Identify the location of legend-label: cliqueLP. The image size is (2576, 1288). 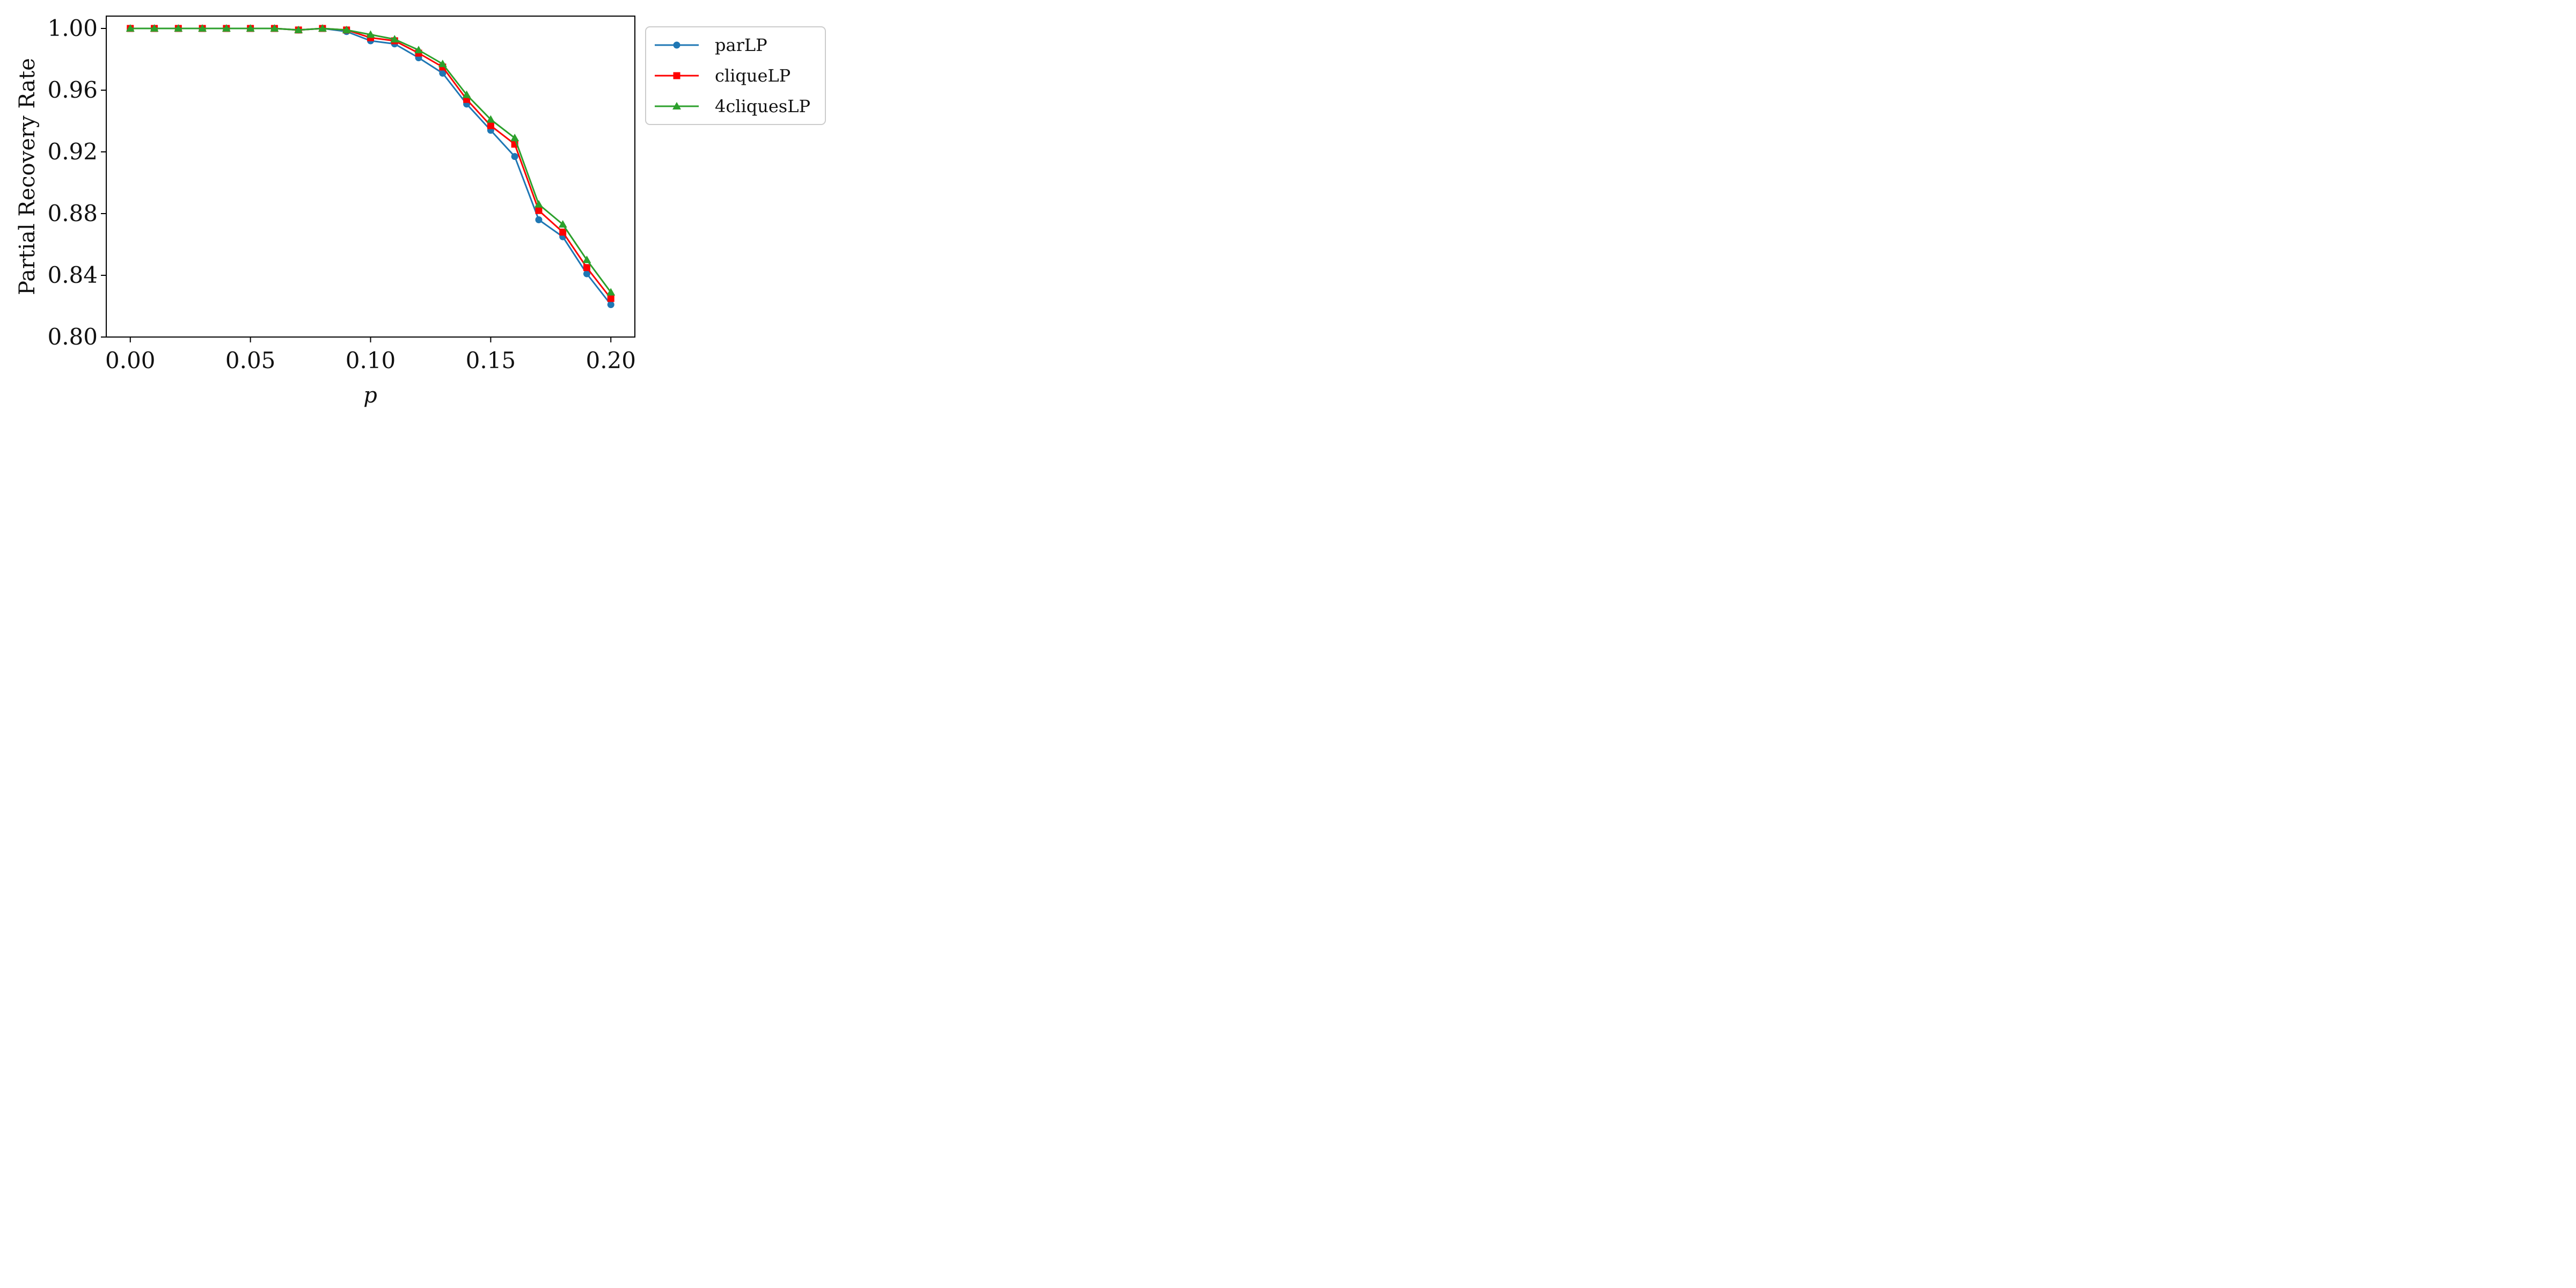
(753, 75).